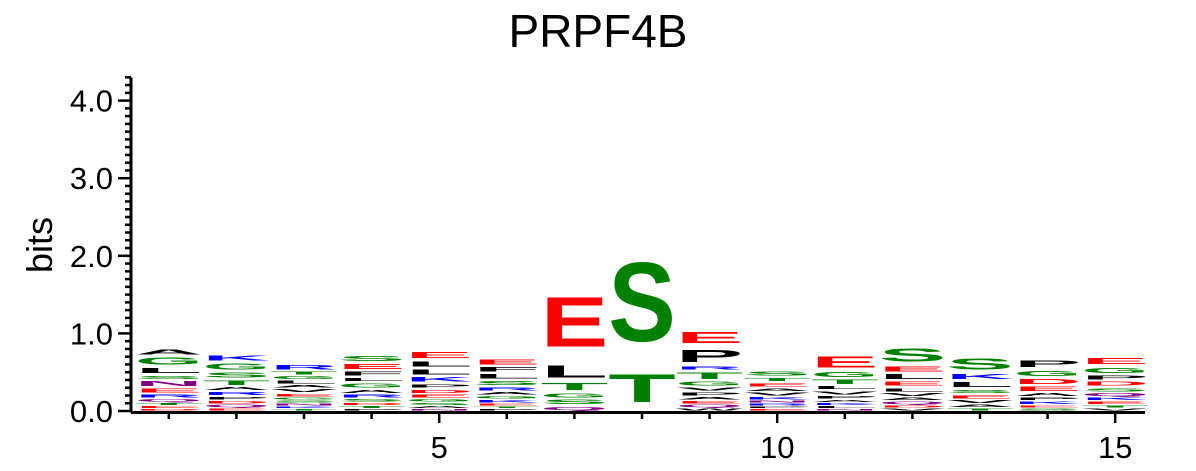  What do you see at coordinates (1115, 447) in the screenshot?
I see `x-tick-label: 15` at bounding box center [1115, 447].